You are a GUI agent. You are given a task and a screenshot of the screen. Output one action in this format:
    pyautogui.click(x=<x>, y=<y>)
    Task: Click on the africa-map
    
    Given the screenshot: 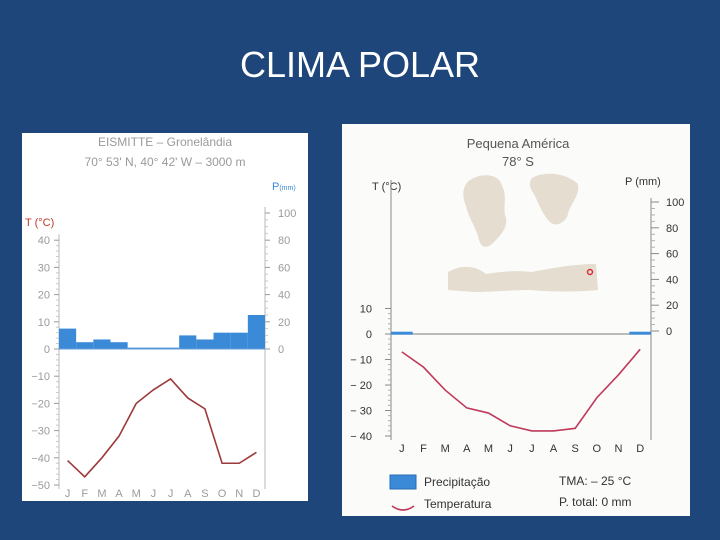 What is the action you would take?
    pyautogui.click(x=554, y=199)
    